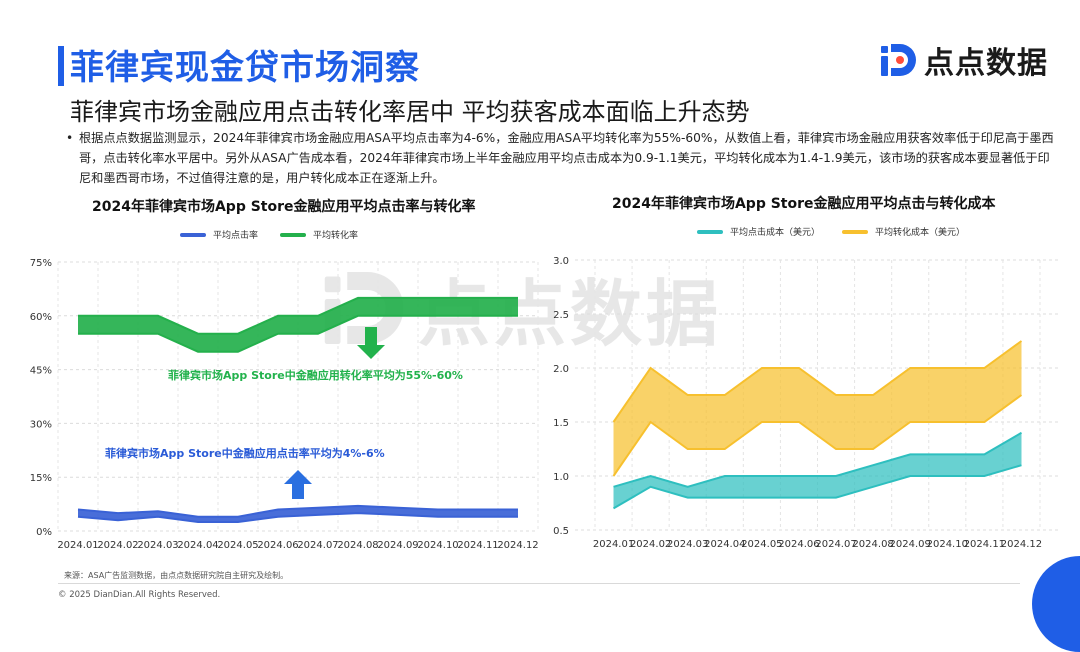 This screenshot has width=1080, height=652. I want to click on y-tick-label: 3.0, so click(561, 261).